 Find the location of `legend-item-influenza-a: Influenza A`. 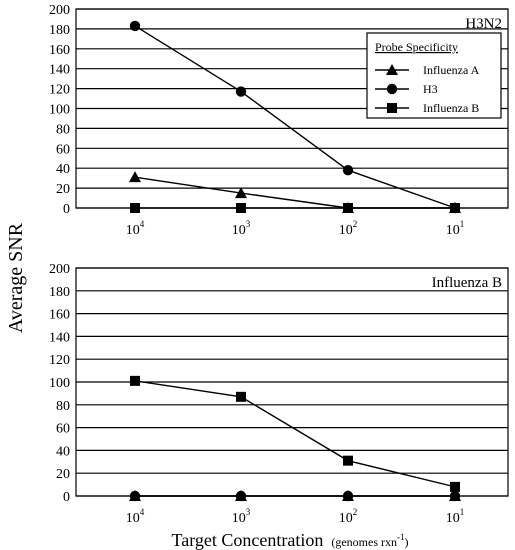

legend-item-influenza-a: Influenza A is located at coordinates (451, 70).